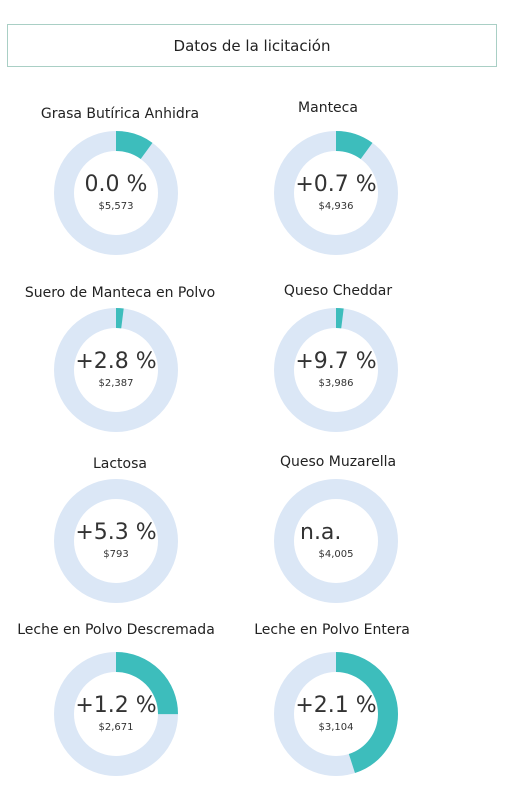 The height and width of the screenshot is (800, 509). What do you see at coordinates (119, 464) in the screenshot?
I see `card-title: Lactosa` at bounding box center [119, 464].